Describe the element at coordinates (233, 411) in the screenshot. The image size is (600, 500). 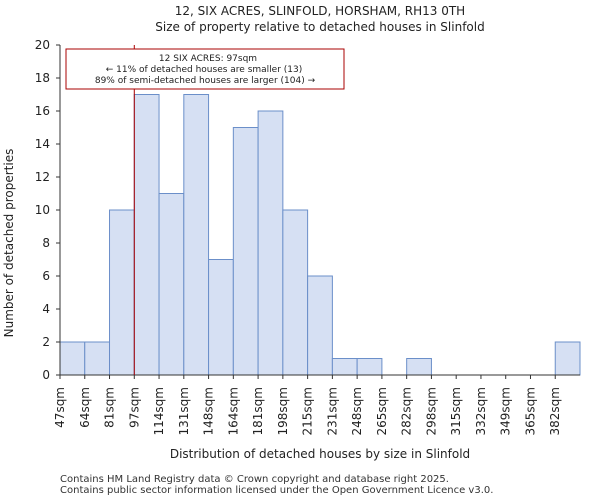
I see `x-tick-label-164sqm: 164sqm` at that location.